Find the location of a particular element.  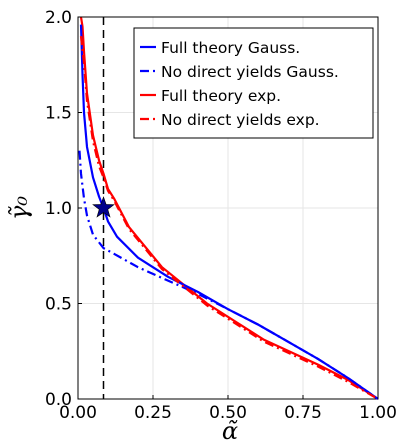

y-axis-label: γ̃₀ is located at coordinates (19, 208).